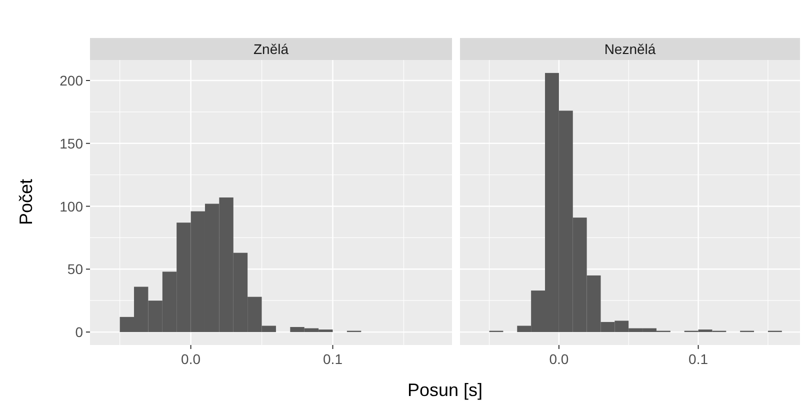 Image resolution: width=805 pixels, height=403 pixels. What do you see at coordinates (79, 332) in the screenshot?
I see `y-tick-label: 0` at bounding box center [79, 332].